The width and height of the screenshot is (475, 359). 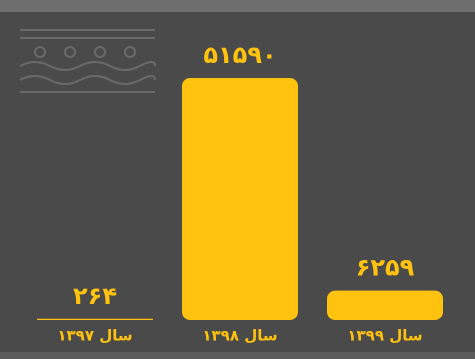 I want to click on x-tick-label: سال ۱۳۹۸, so click(x=239, y=336).